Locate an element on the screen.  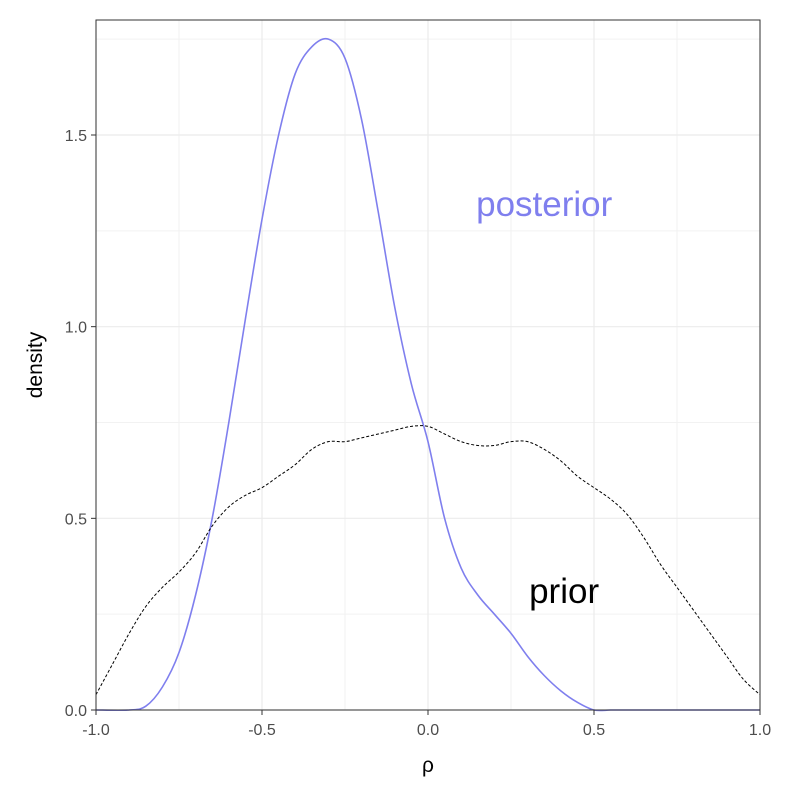
prior-label: prior is located at coordinates (564, 591).